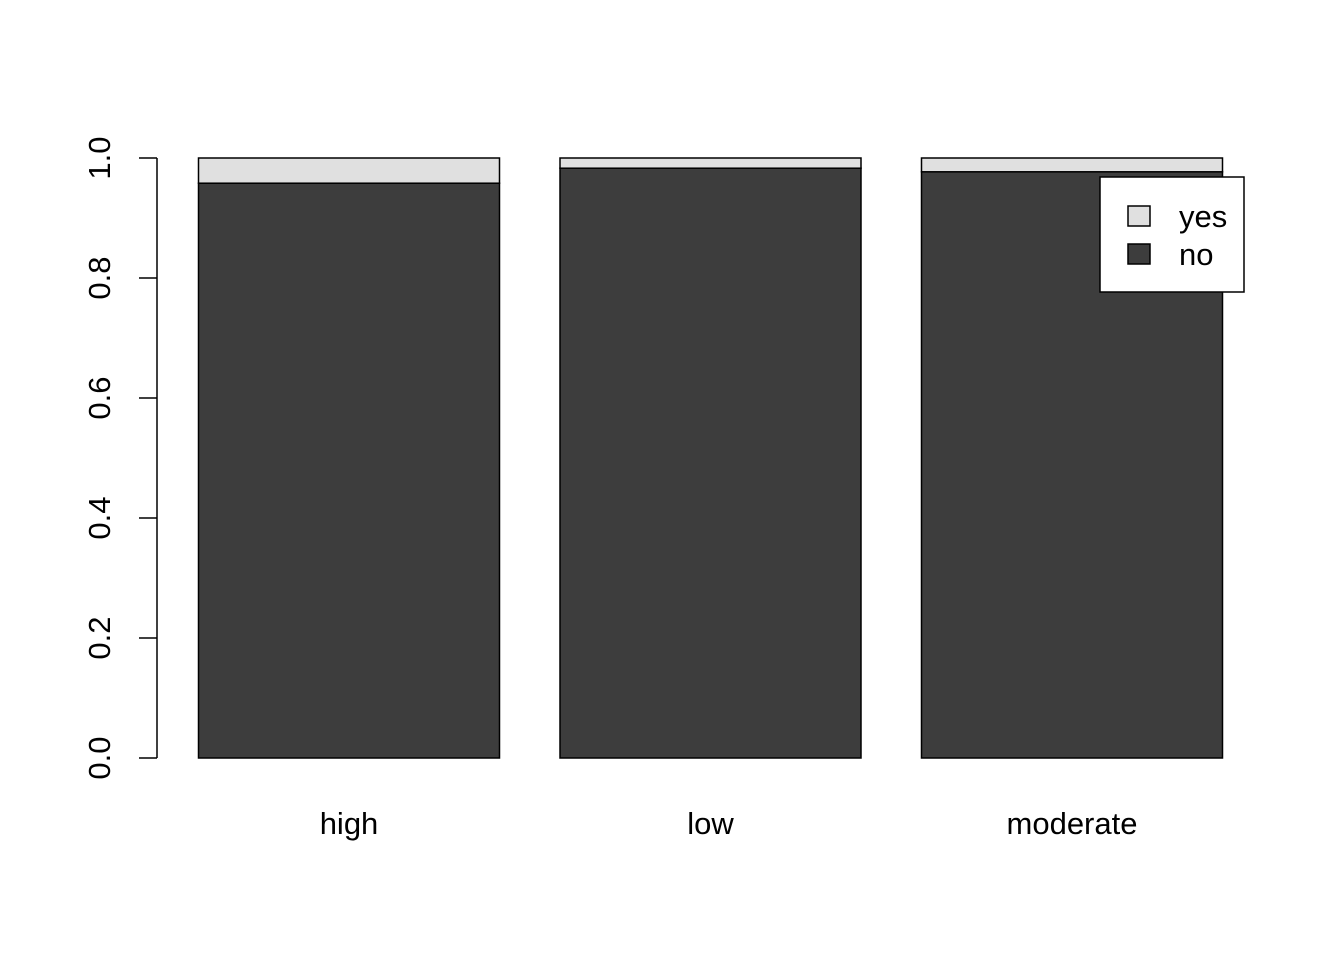 Image resolution: width=1344 pixels, height=960 pixels. What do you see at coordinates (1172, 234) in the screenshot?
I see `legend-box` at bounding box center [1172, 234].